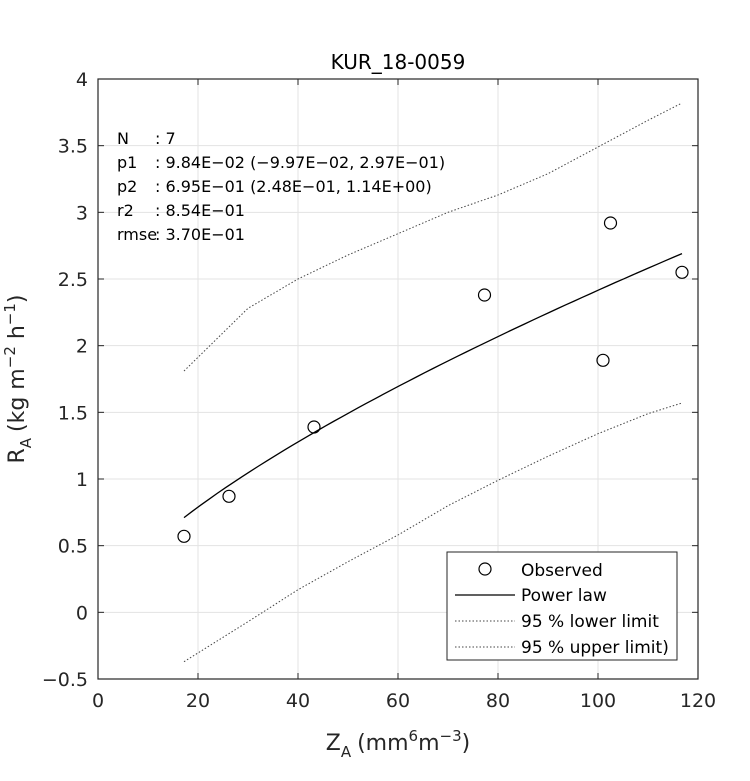 The height and width of the screenshot is (781, 750). I want to click on x-axis-label-sup2: −3, so click(451, 736).